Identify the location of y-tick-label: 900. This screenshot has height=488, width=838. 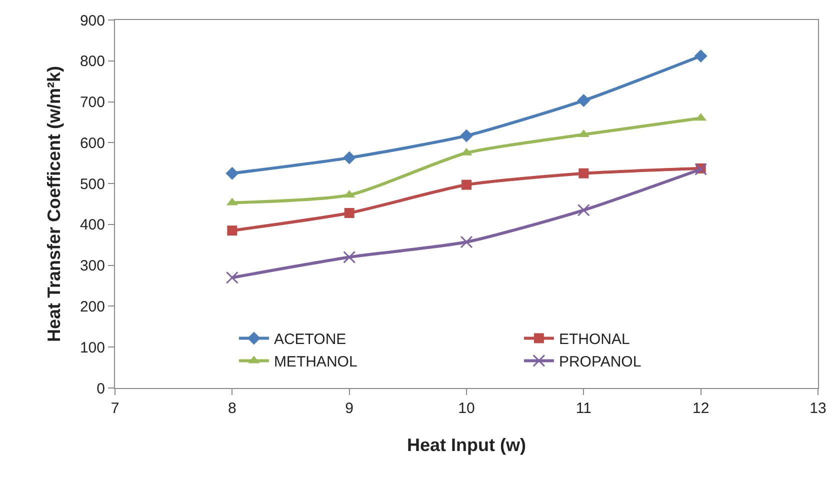
(92, 21).